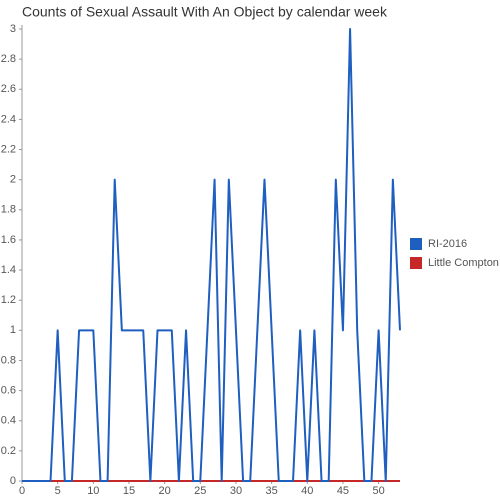 The image size is (500, 500). What do you see at coordinates (8, 240) in the screenshot?
I see `y-tick-label: 1.6` at bounding box center [8, 240].